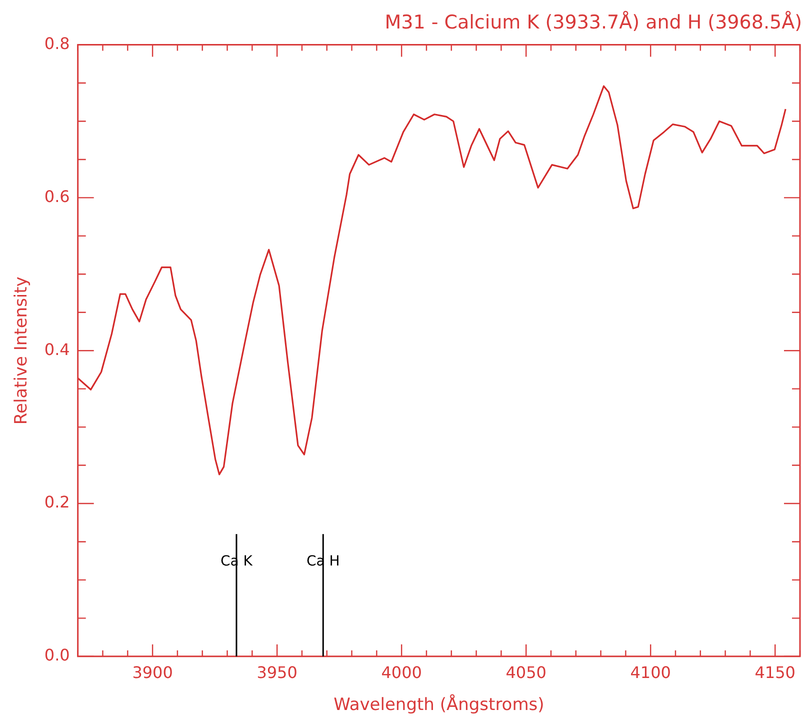 The image size is (812, 725). What do you see at coordinates (57, 43) in the screenshot?
I see `y-tick-label: 0.8` at bounding box center [57, 43].